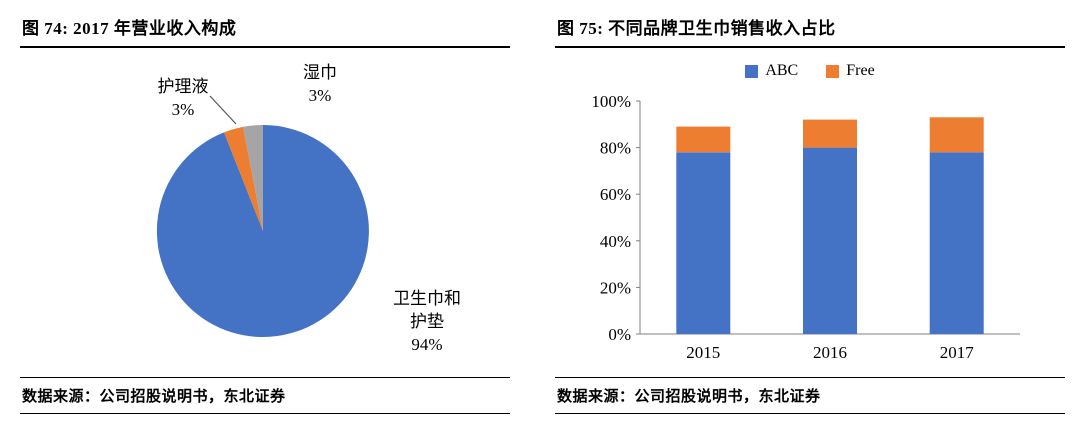 The width and height of the screenshot is (1080, 421). Describe the element at coordinates (830, 352) in the screenshot. I see `x-tick-label: 2016` at that location.